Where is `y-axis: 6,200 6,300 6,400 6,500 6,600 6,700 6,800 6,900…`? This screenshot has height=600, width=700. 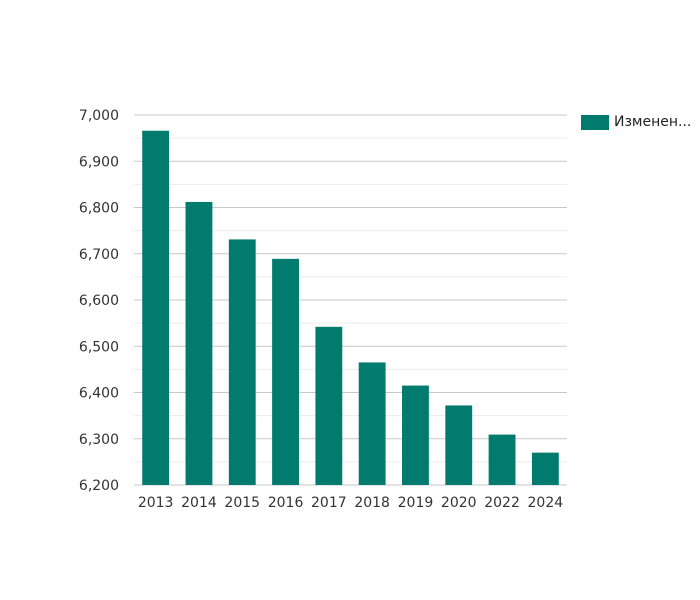 y-axis: 6,200 6,300 6,400 6,500 6,600 6,700 6,800 6,900… is located at coordinates (99, 301).